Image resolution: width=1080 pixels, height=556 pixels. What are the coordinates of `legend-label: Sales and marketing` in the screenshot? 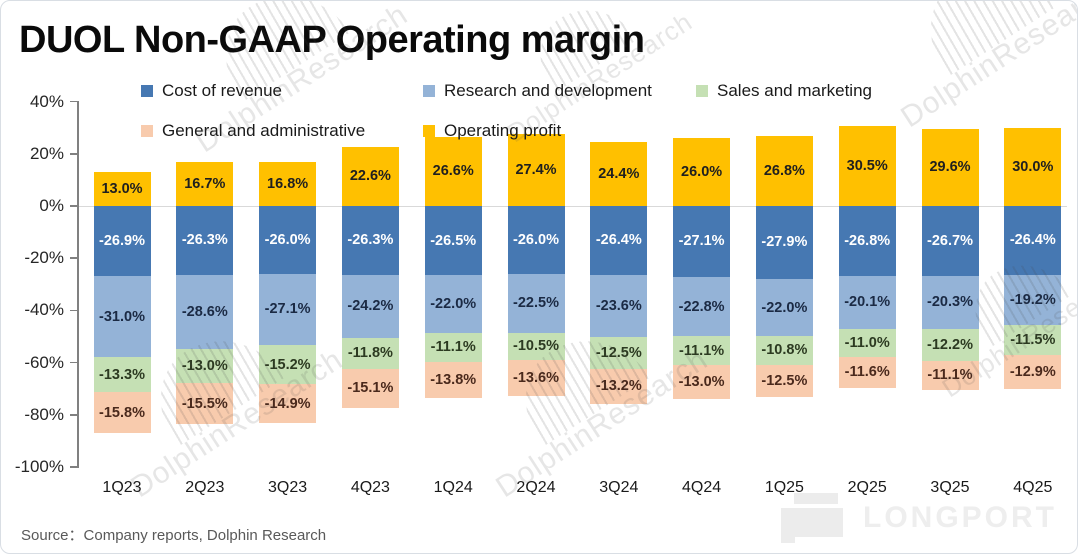 It's located at (794, 90).